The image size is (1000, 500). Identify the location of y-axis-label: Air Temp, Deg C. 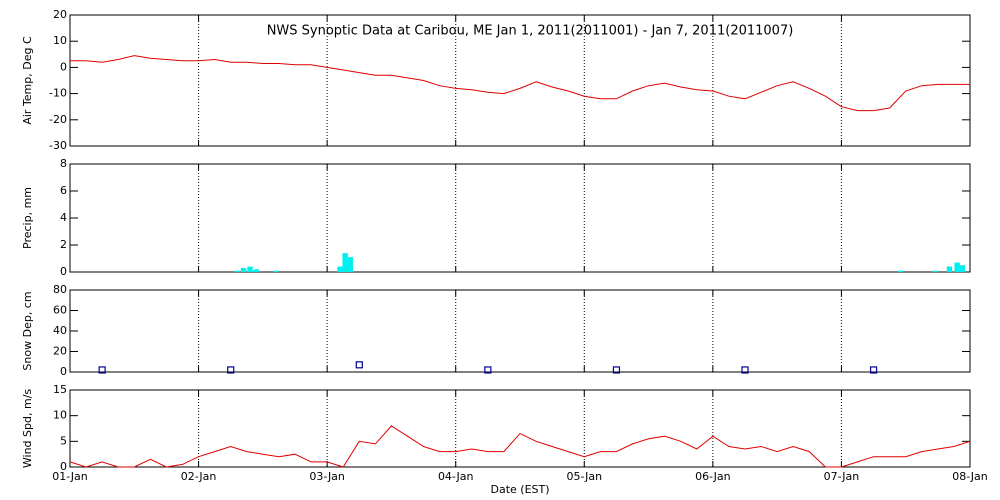
(27, 80).